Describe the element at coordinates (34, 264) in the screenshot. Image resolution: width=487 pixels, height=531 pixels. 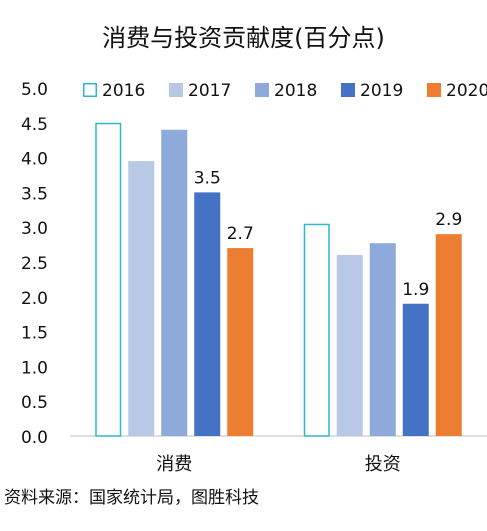
I see `y-tick-label: 2.5` at that location.